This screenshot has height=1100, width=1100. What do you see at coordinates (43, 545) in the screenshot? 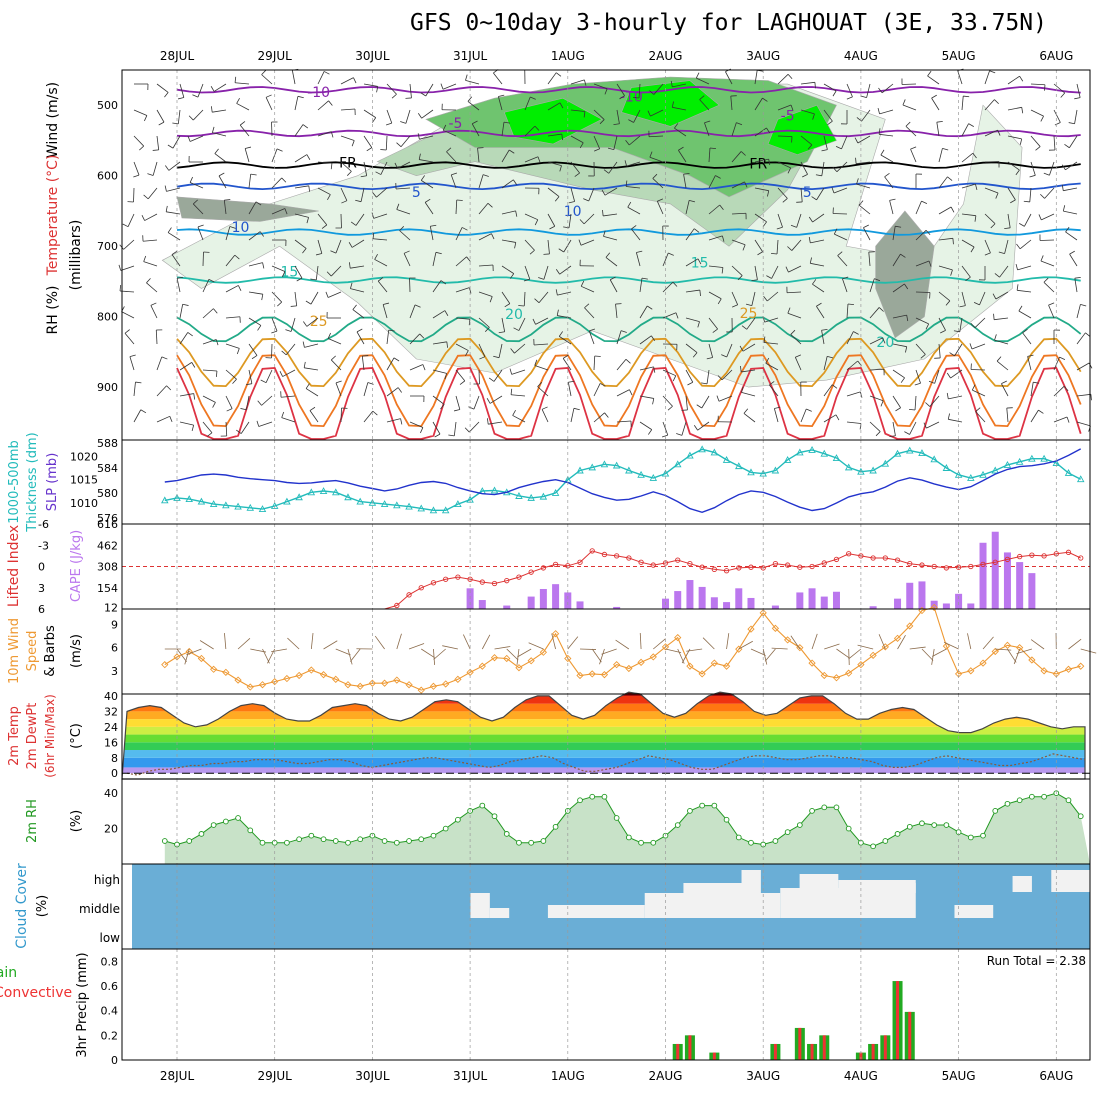
I see `lifted-tick--3: -3` at bounding box center [43, 545].